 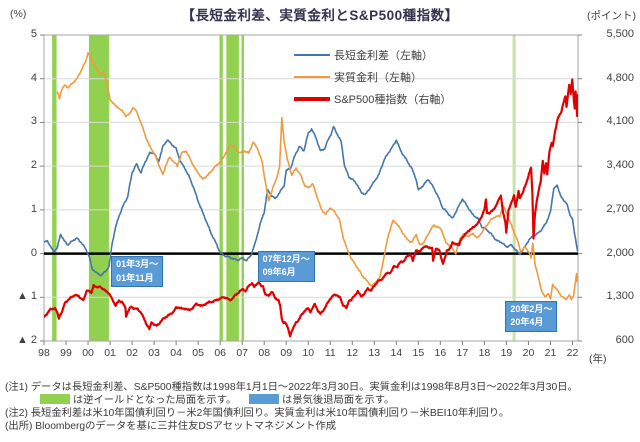 I want to click on x-tick-15: 15, so click(x=418, y=353).